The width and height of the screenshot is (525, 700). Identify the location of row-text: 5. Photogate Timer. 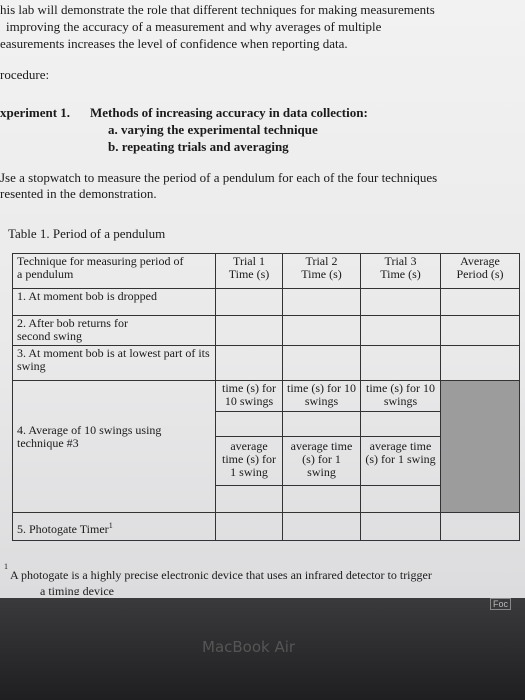
(63, 529).